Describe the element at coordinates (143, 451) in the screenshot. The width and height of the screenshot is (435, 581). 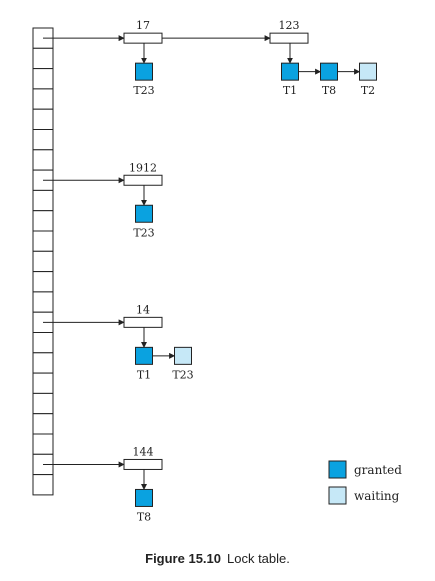
I see `data-item-label: 144` at that location.